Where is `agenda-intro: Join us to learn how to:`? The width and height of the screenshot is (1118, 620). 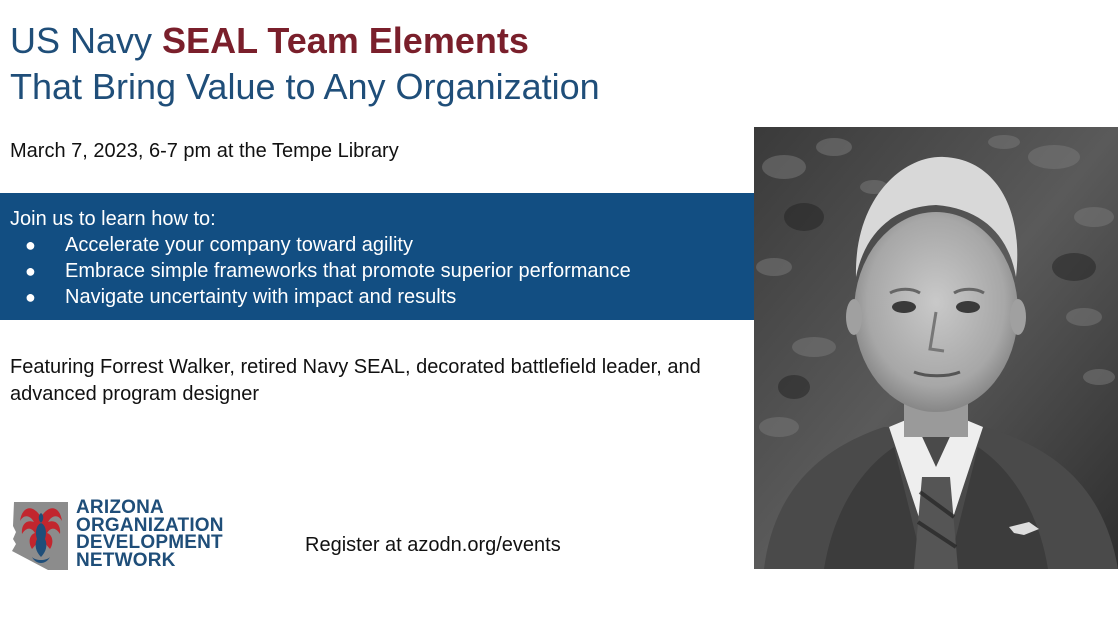
agenda-intro: Join us to learn how to: is located at coordinates (113, 219).